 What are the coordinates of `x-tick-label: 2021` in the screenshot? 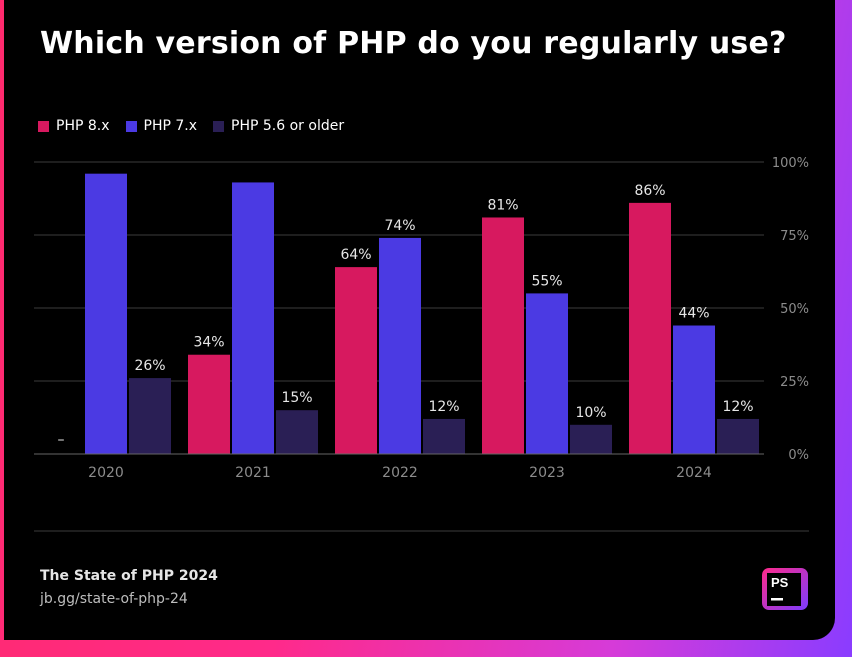 It's located at (253, 473).